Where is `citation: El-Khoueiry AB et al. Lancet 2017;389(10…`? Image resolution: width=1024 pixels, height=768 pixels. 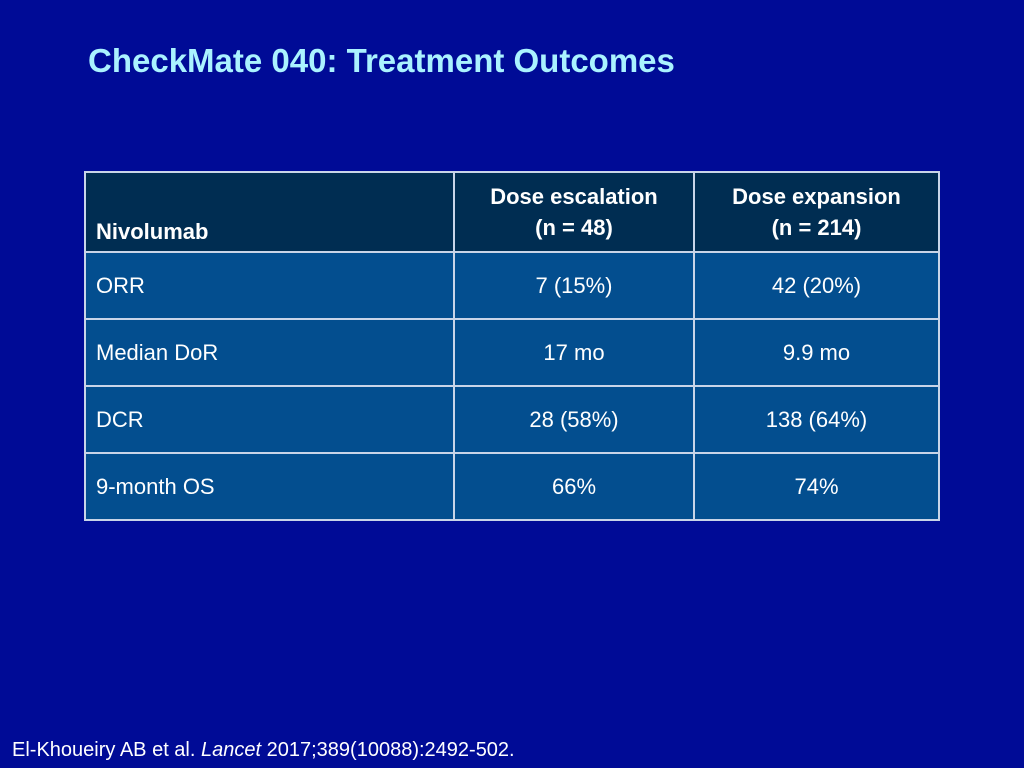 citation: El-Khoueiry AB et al. Lancet 2017;389(10… is located at coordinates (263, 750).